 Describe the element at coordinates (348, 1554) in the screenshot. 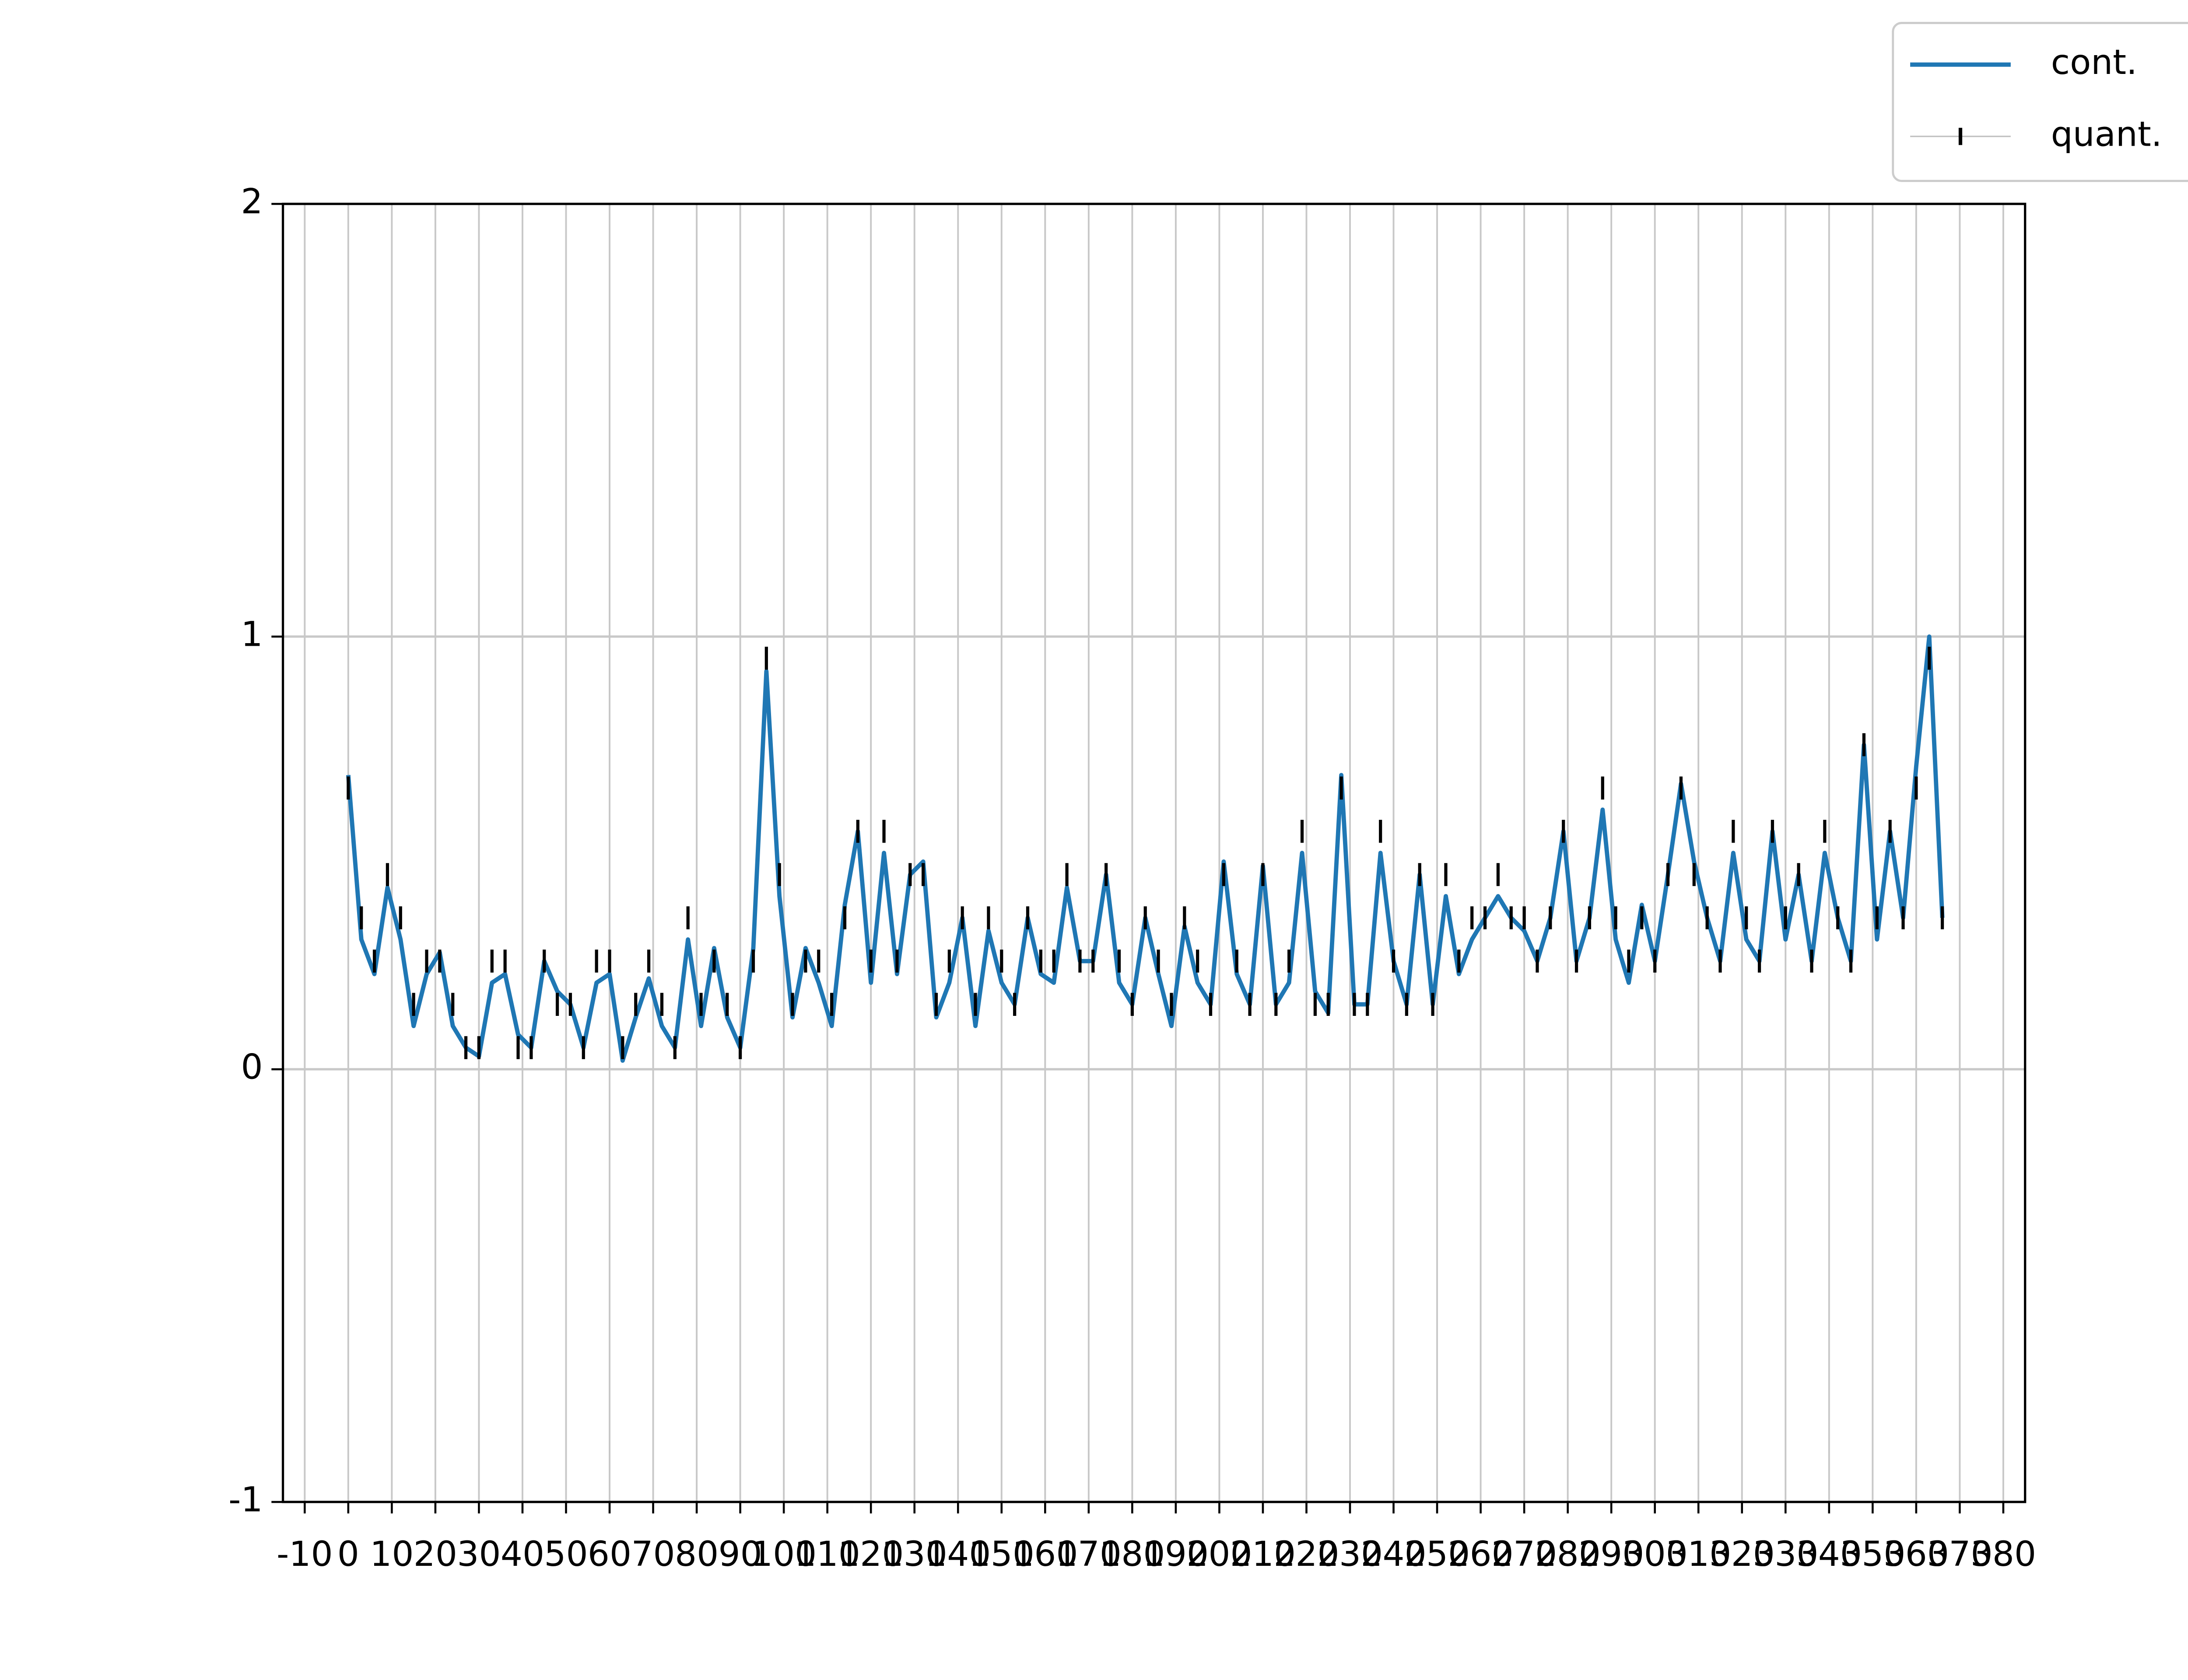

I see `x-tick-label: 0` at that location.